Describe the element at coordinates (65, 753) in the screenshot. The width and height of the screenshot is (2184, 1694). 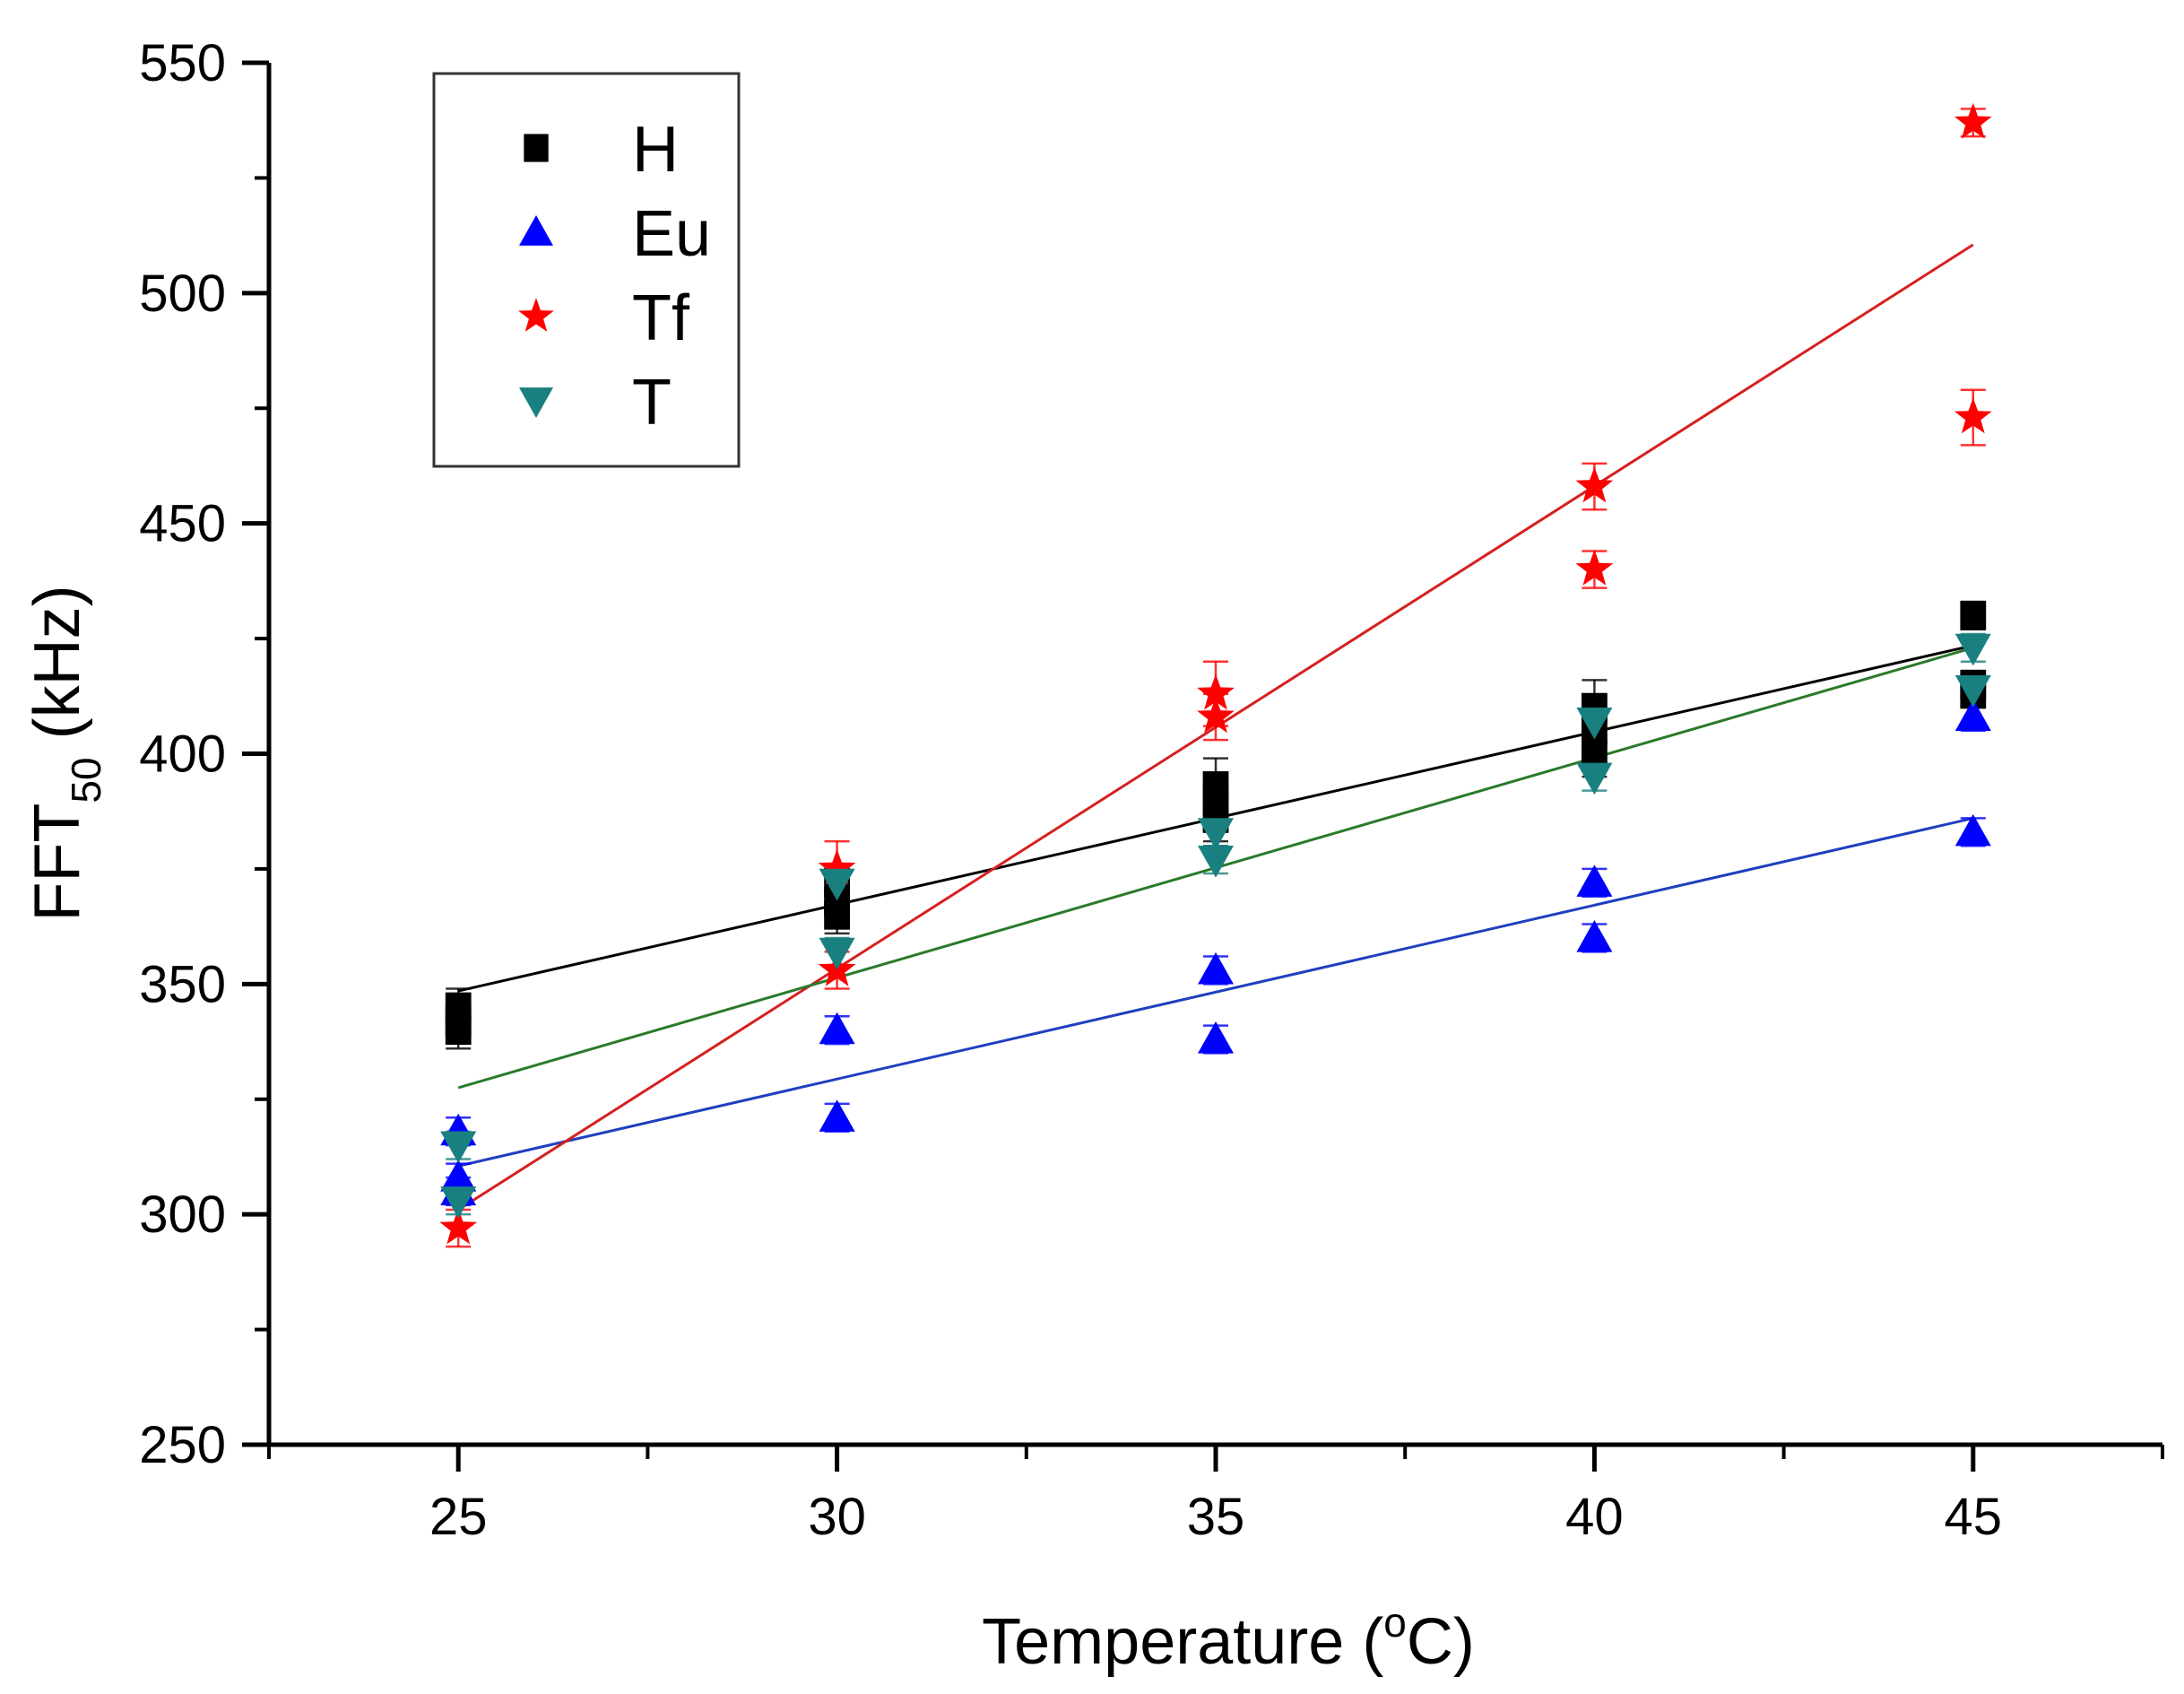
I see `y-axis-title: FFT50 (kHz)` at that location.